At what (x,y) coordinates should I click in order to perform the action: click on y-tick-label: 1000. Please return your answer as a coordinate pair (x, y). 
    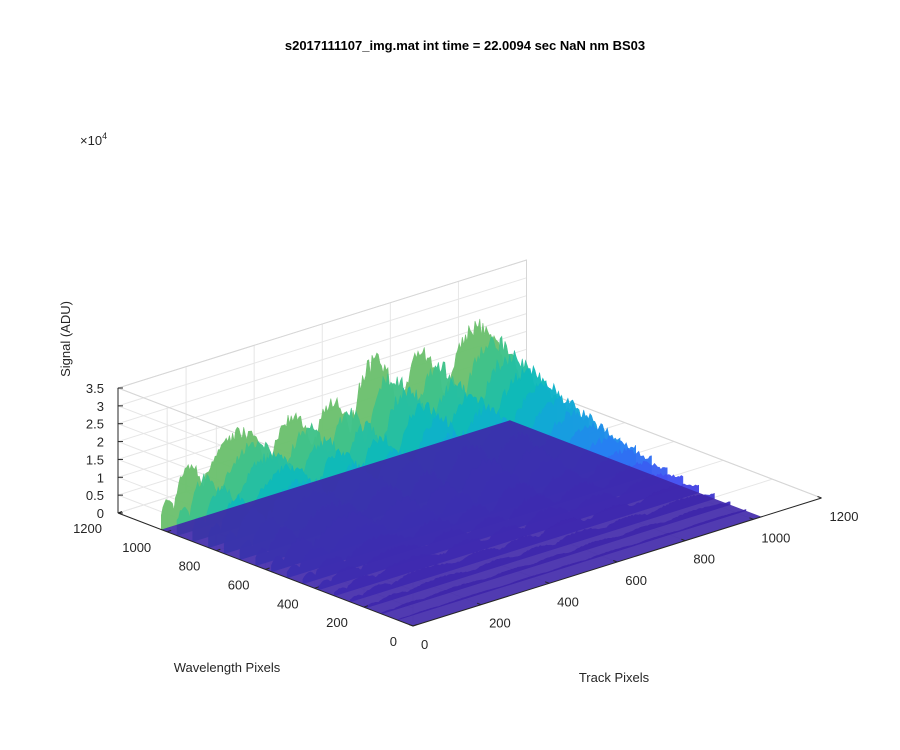
    Looking at the image, I should click on (136, 547).